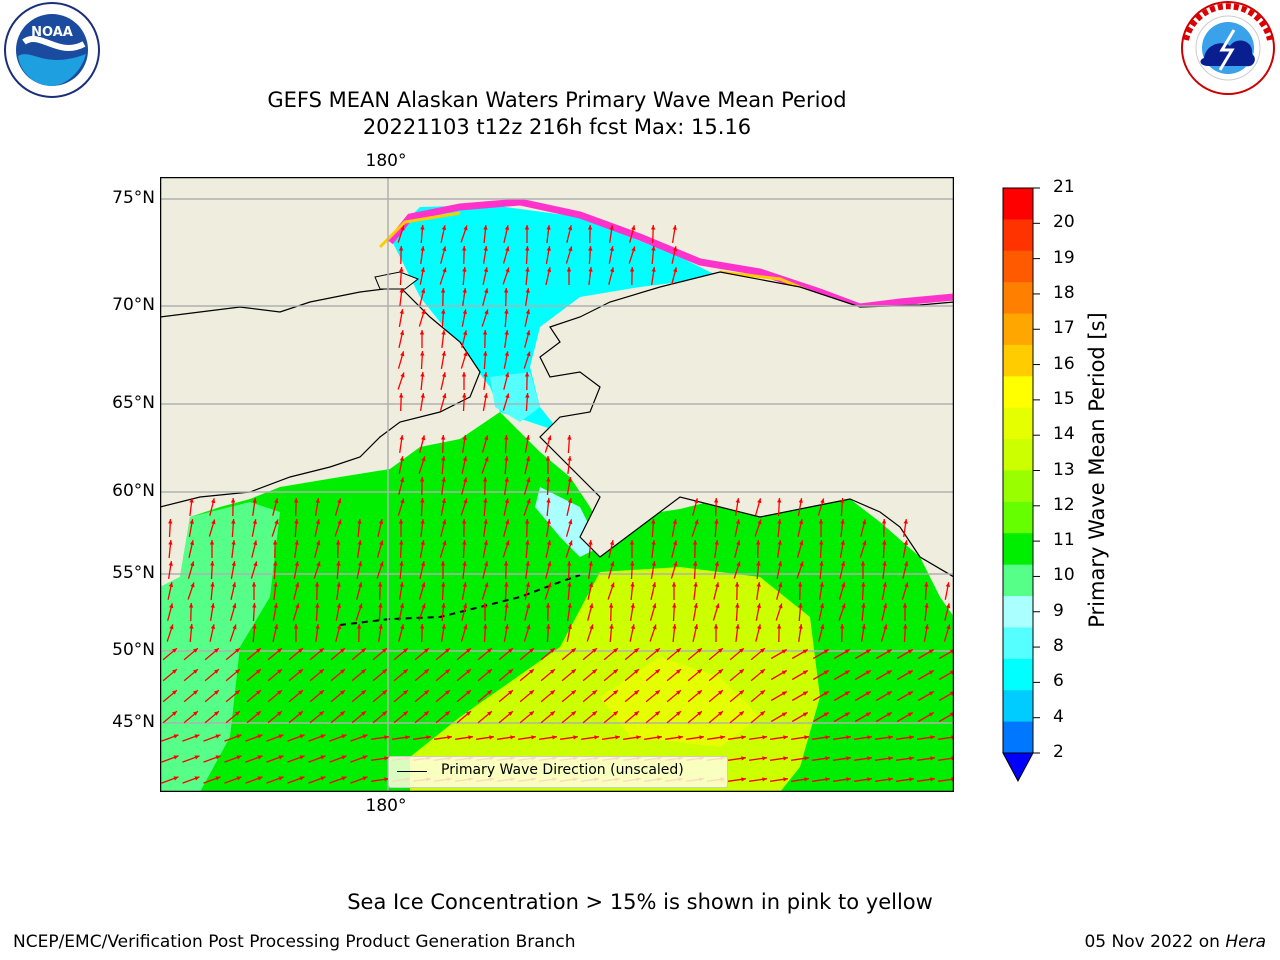  What do you see at coordinates (1018, 767) in the screenshot?
I see `colorbar-extend-triangle` at bounding box center [1018, 767].